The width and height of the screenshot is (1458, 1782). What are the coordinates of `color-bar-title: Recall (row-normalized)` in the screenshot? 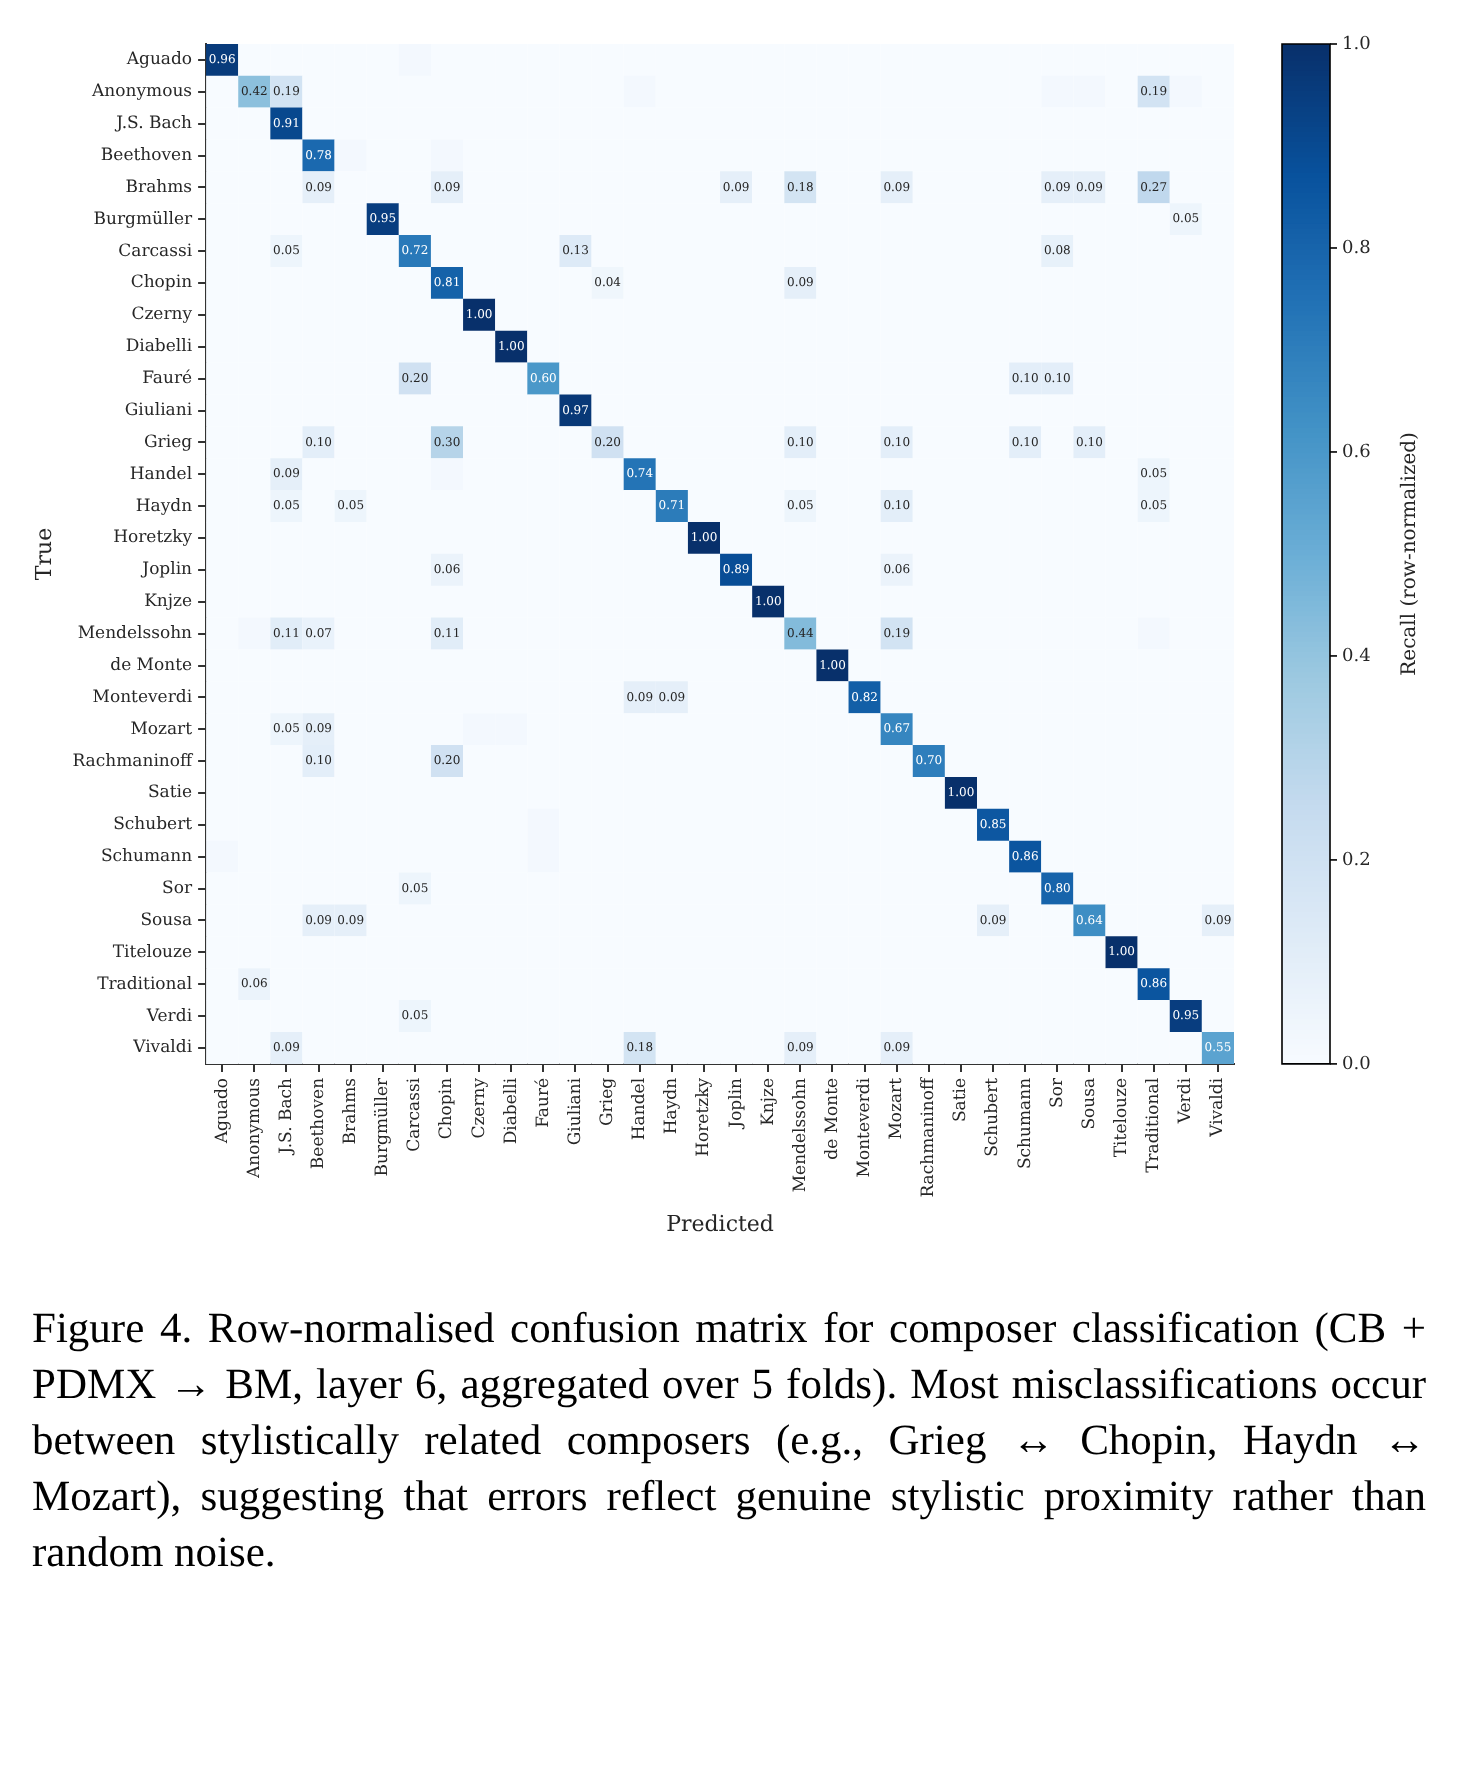 It's located at (1410, 553).